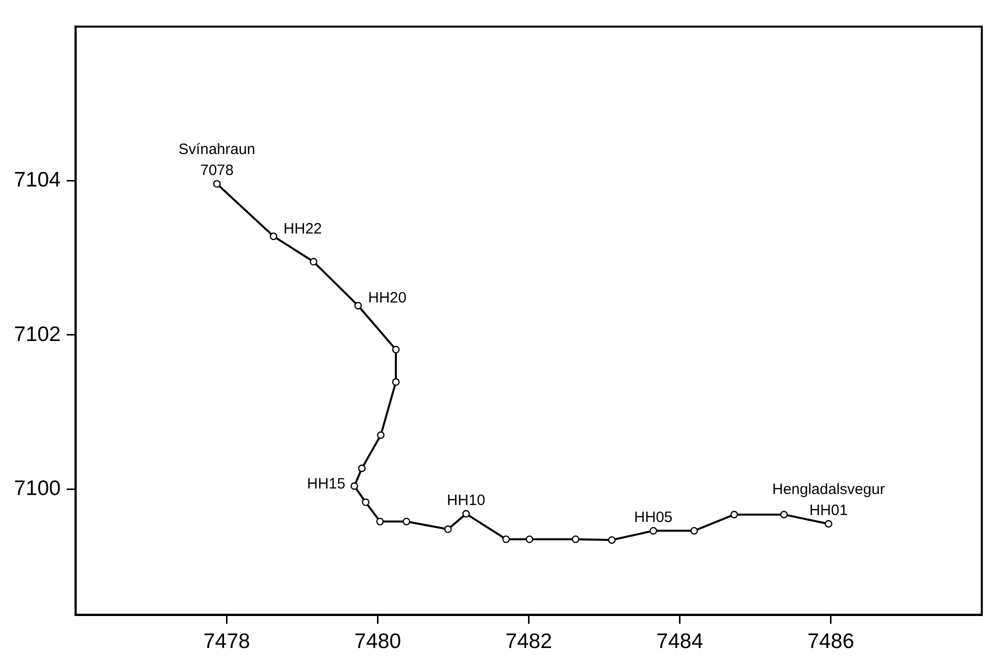 The height and width of the screenshot is (669, 995). What do you see at coordinates (653, 517) in the screenshot?
I see `annotation: HH05` at bounding box center [653, 517].